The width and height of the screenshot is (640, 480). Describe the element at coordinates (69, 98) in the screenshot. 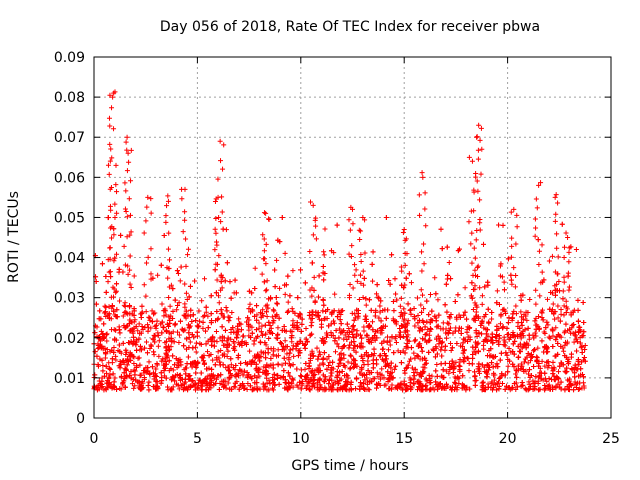

I see `y-tick-label: 0.08` at that location.